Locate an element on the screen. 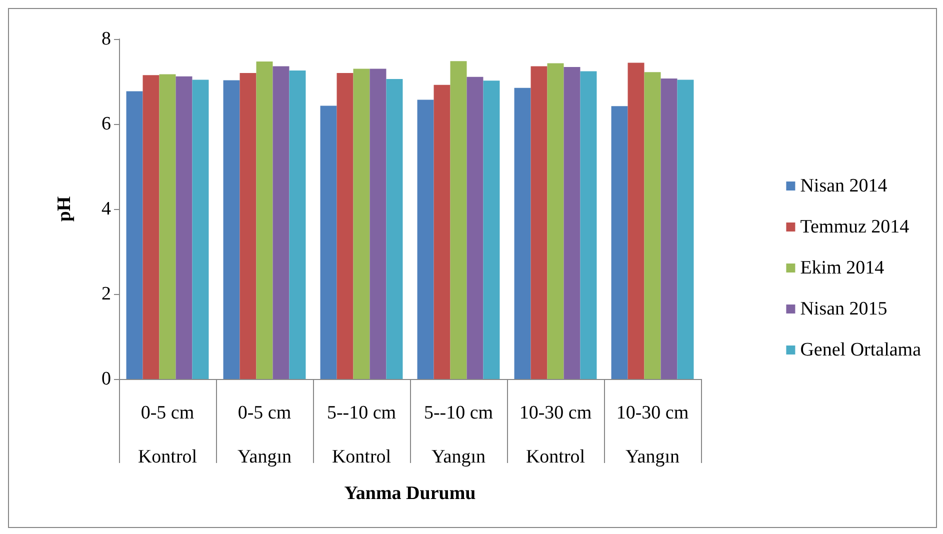 The height and width of the screenshot is (534, 943). category-label: 10-30 cm Yangın is located at coordinates (652, 435).